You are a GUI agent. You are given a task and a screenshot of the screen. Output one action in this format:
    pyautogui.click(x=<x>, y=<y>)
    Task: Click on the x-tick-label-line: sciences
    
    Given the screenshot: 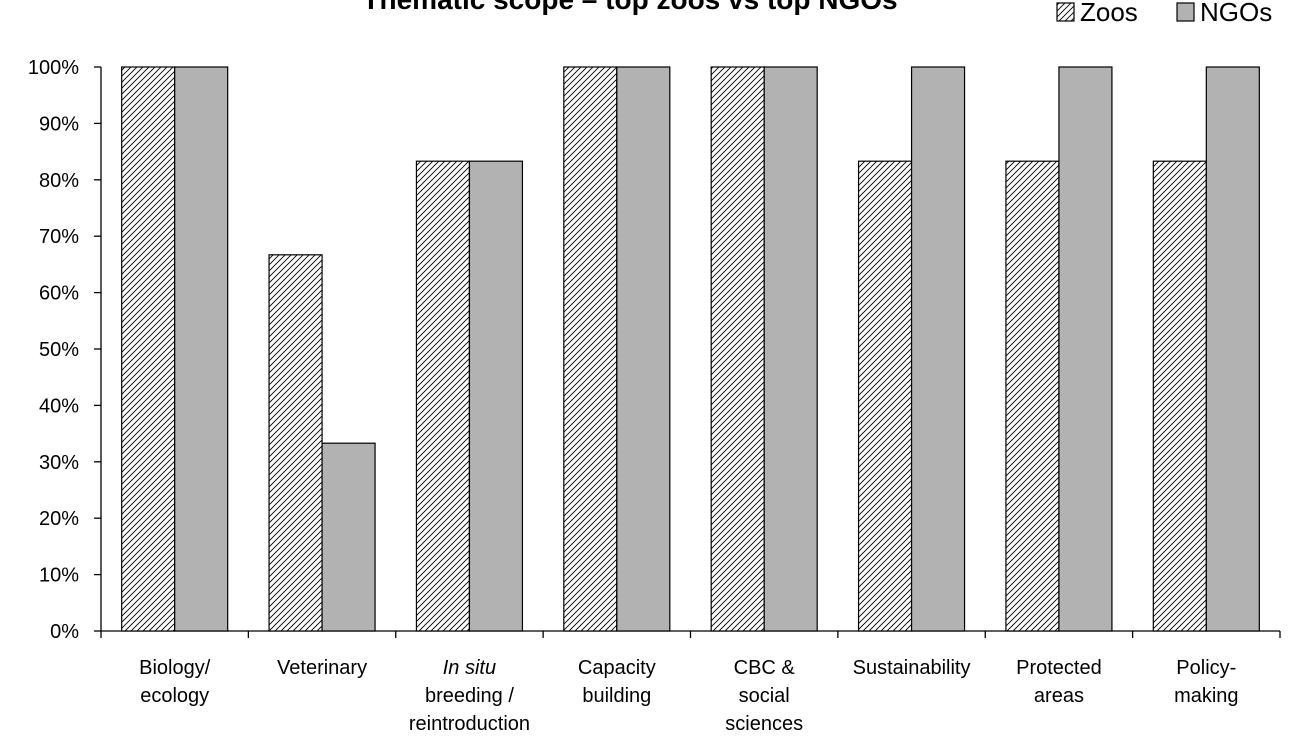 What is the action you would take?
    pyautogui.click(x=764, y=724)
    